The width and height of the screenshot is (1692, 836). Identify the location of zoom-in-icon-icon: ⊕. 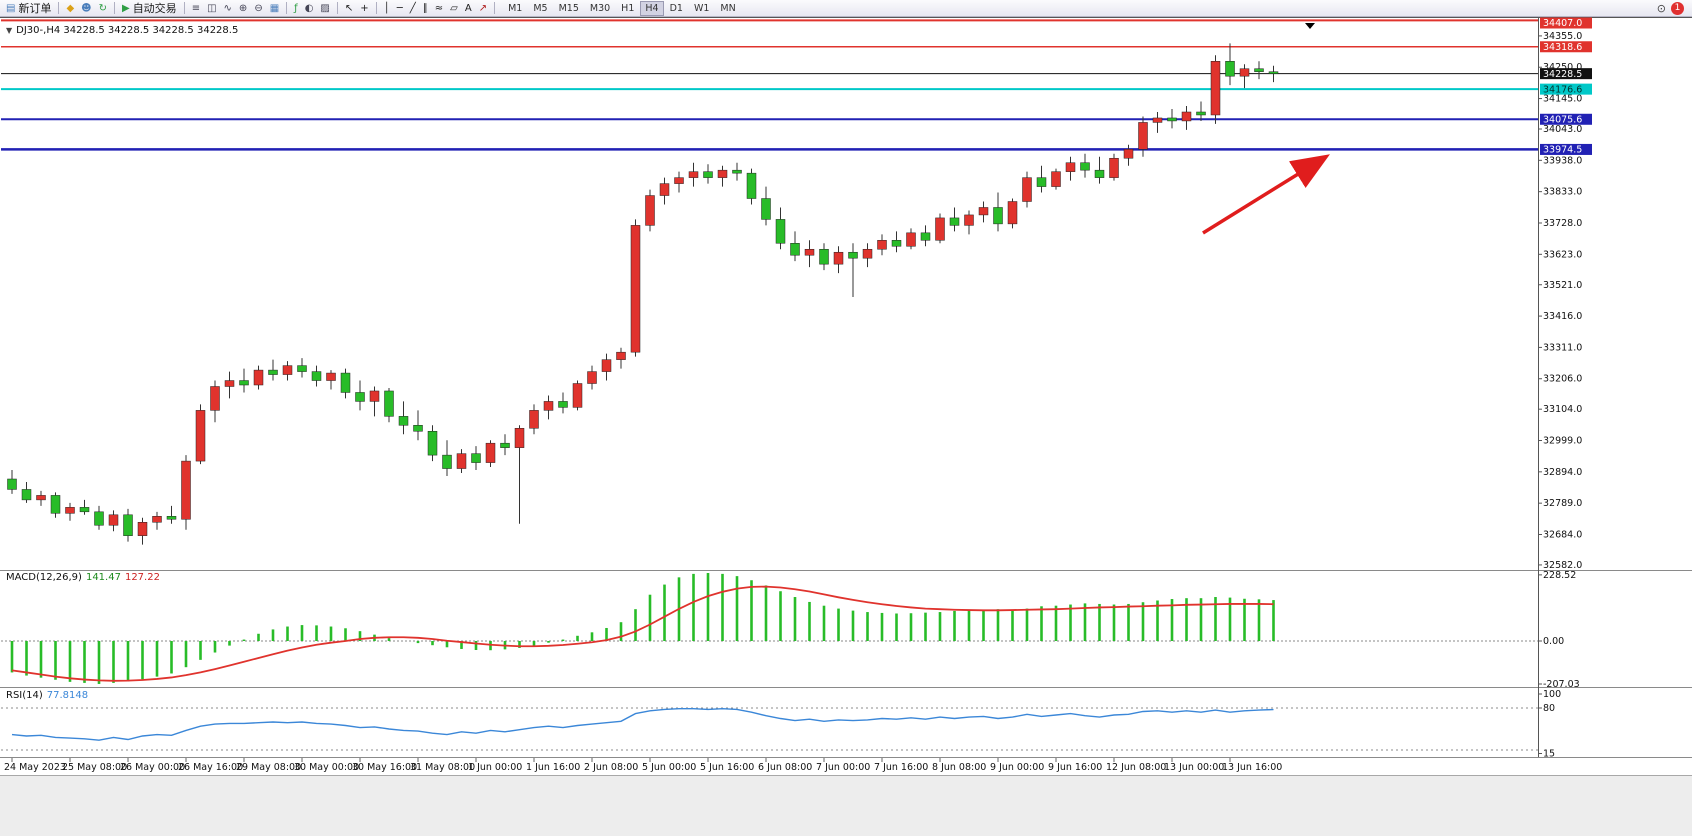
(243, 8).